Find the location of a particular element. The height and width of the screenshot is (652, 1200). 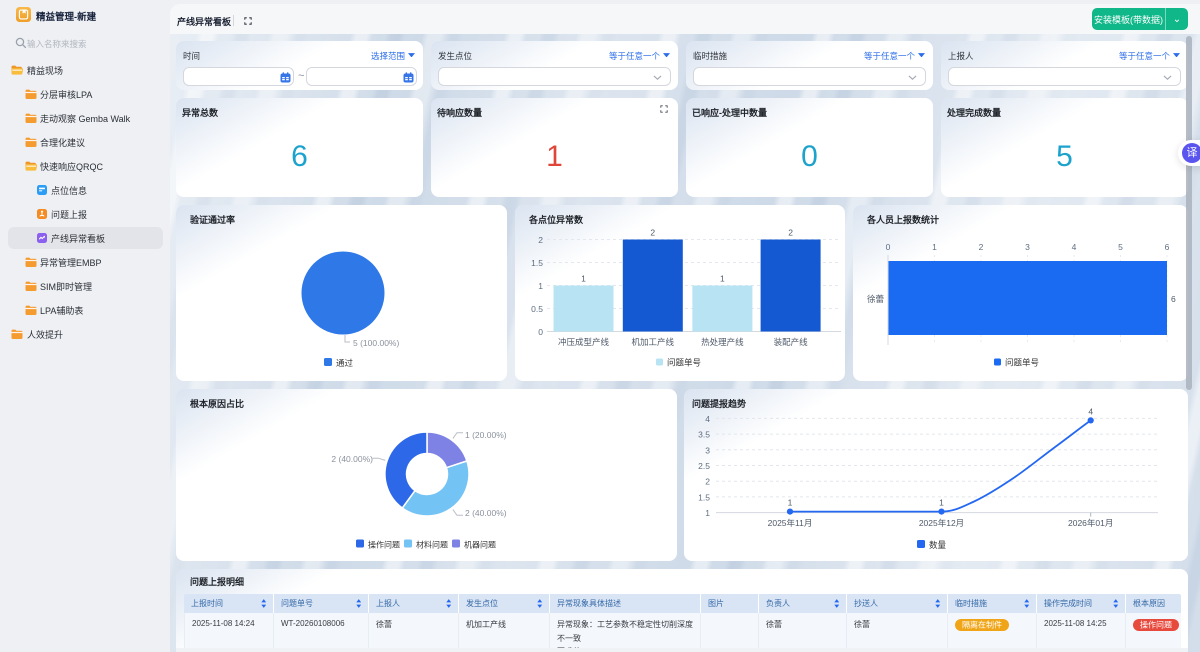

svg-text: 冲压成型产线 is located at coordinates (584, 342).